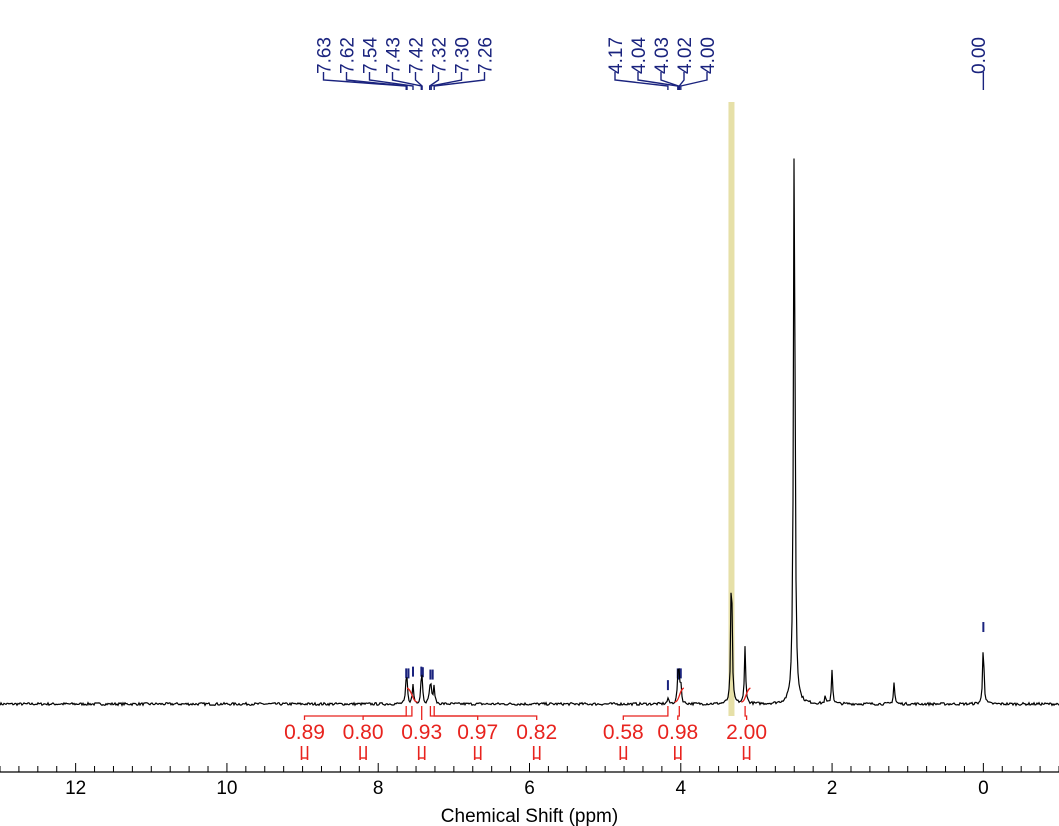 The width and height of the screenshot is (1059, 826). Describe the element at coordinates (662, 55) in the screenshot. I see `peak-label: 4.03` at that location.